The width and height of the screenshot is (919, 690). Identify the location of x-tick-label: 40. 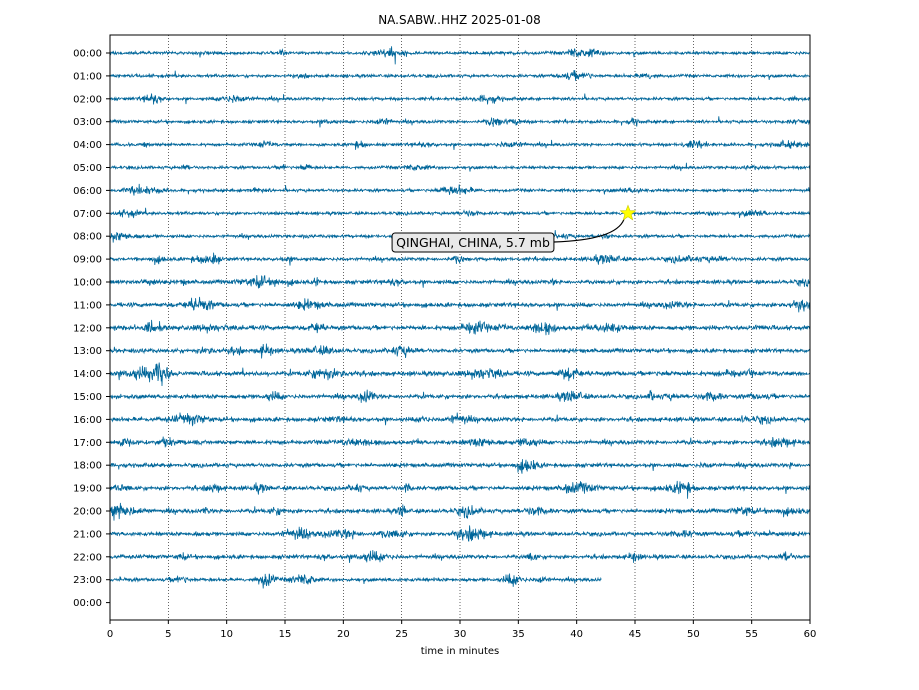
(576, 634).